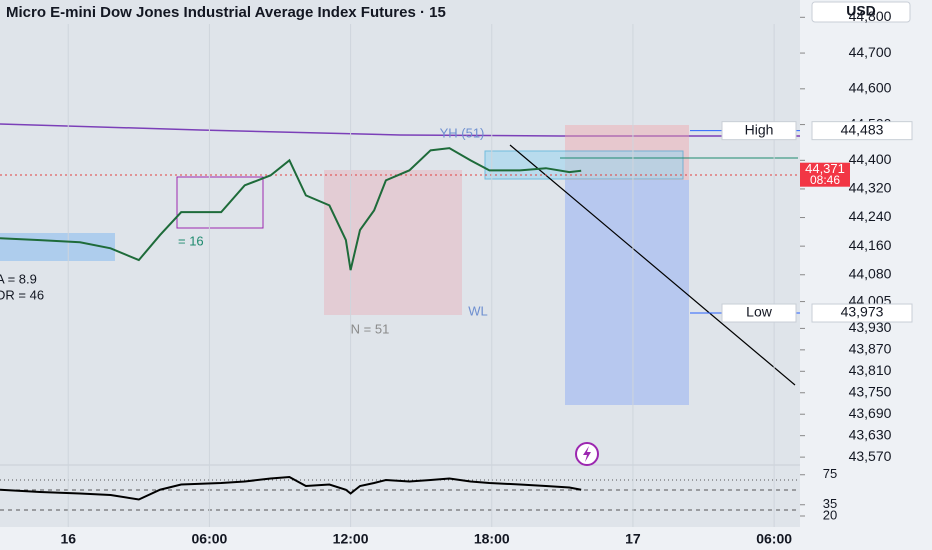  Describe the element at coordinates (825, 180) in the screenshot. I see `countdown: 08:46` at that location.